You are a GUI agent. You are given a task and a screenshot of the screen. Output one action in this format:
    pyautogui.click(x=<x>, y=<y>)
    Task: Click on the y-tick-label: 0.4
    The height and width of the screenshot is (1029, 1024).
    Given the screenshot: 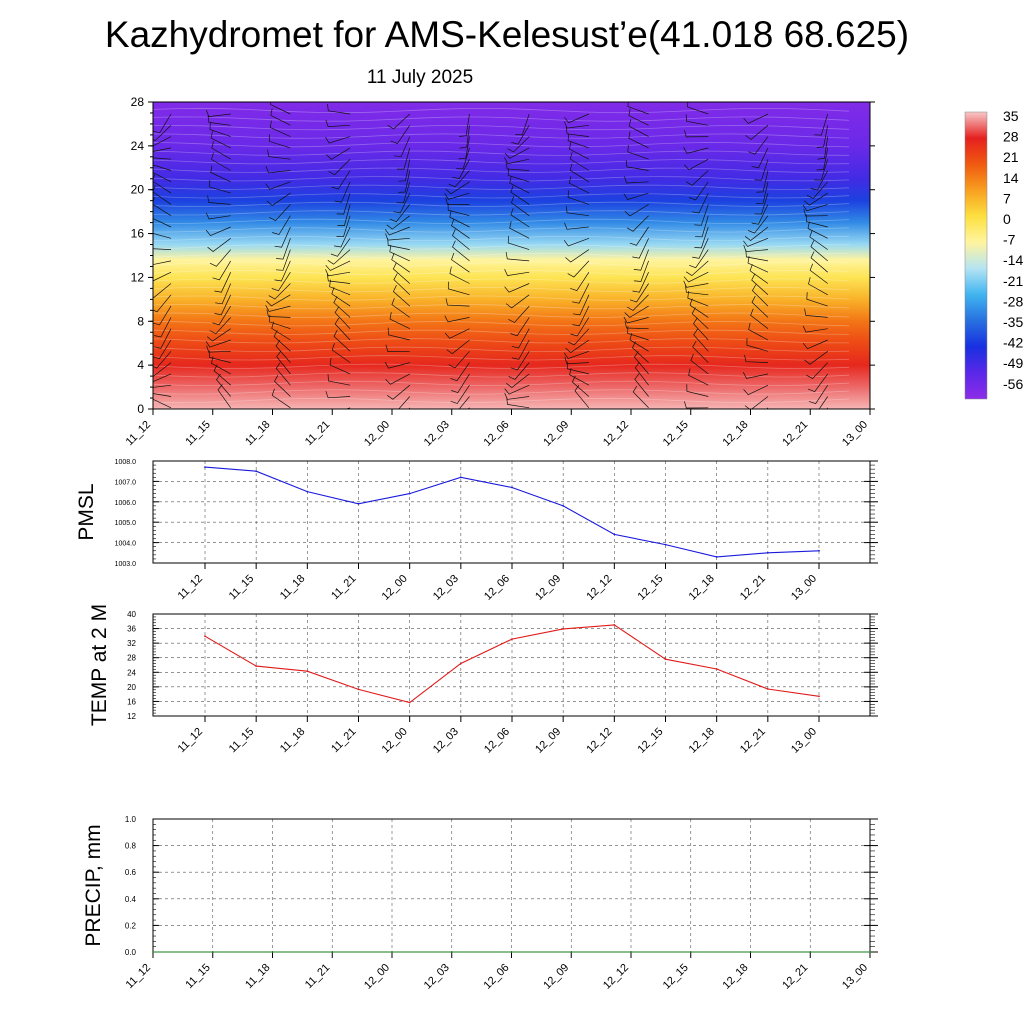 What is the action you would take?
    pyautogui.click(x=131, y=899)
    